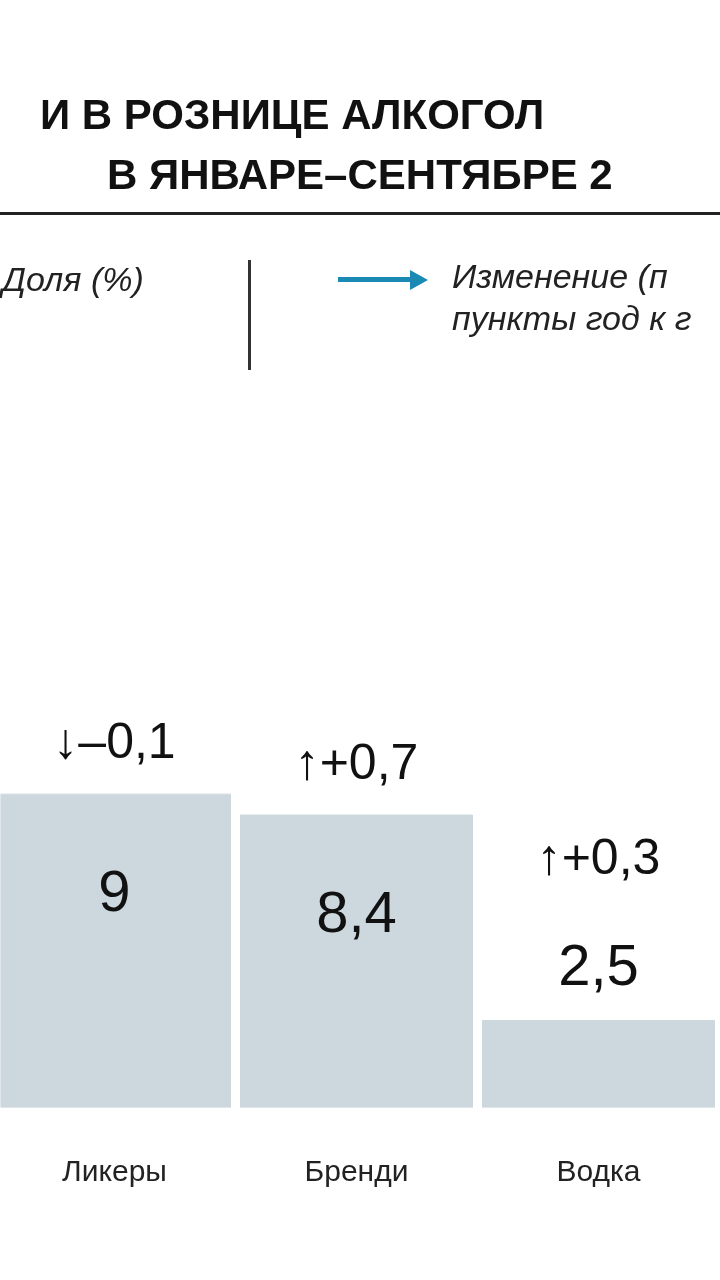  Describe the element at coordinates (356, 912) in the screenshot. I see `data-label: 8,4` at that location.